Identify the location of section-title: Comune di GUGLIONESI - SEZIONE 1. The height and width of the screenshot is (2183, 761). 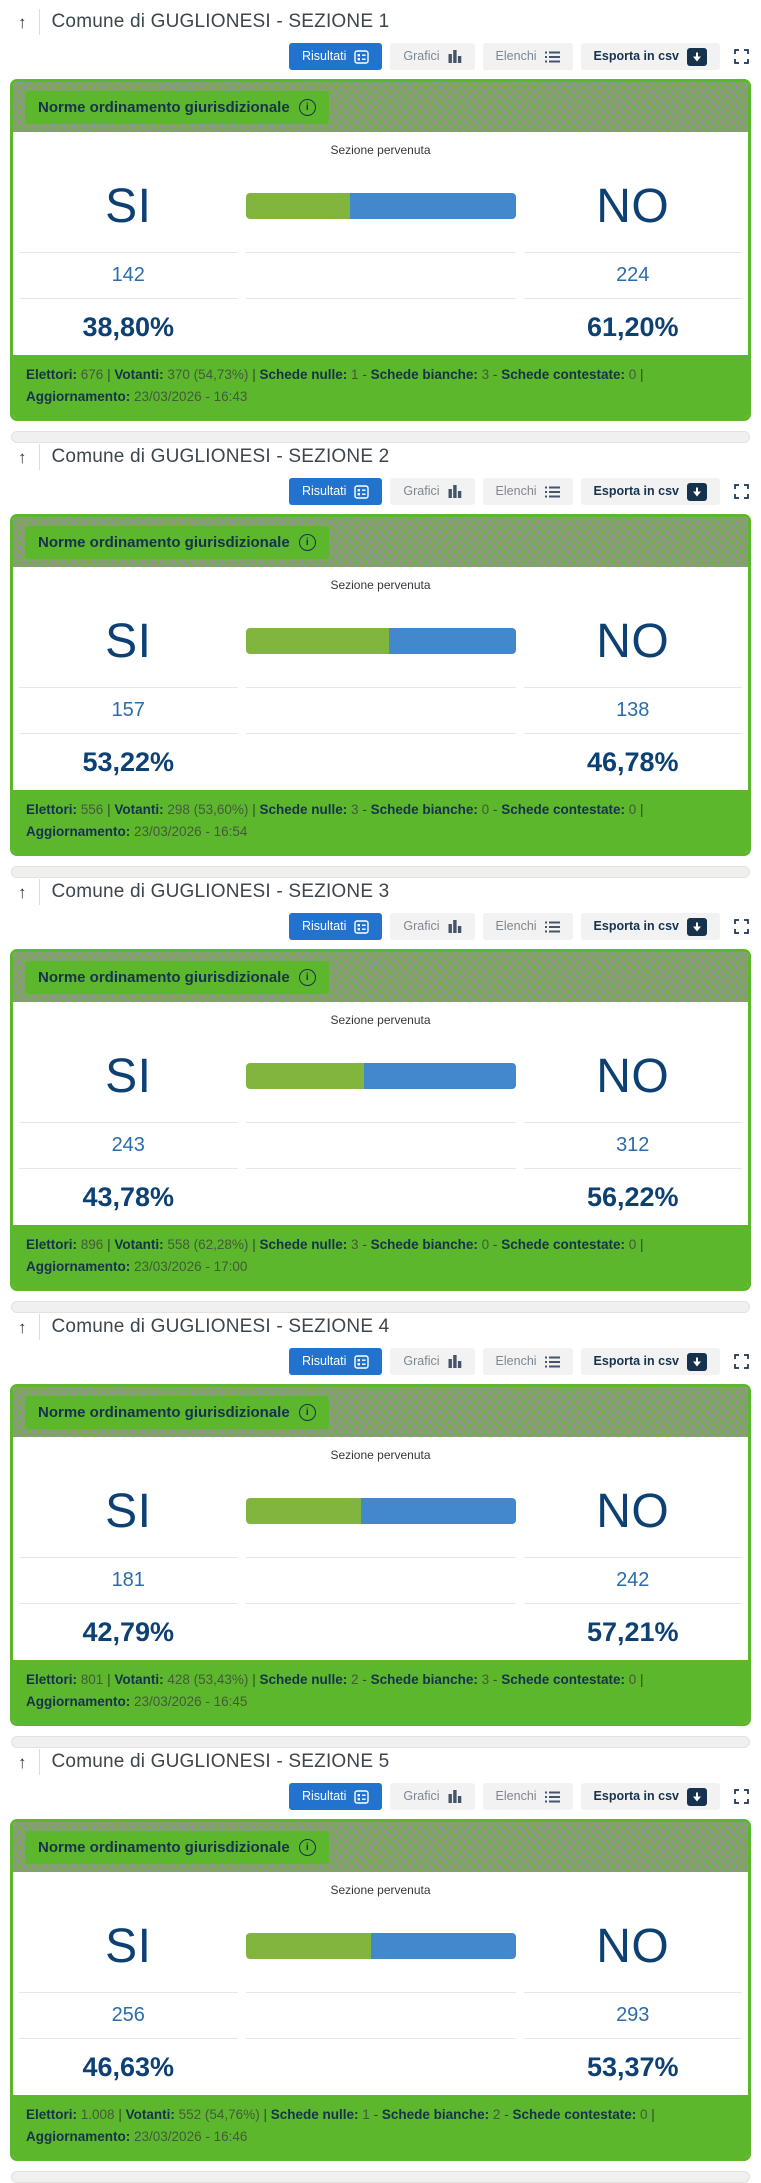
(220, 21).